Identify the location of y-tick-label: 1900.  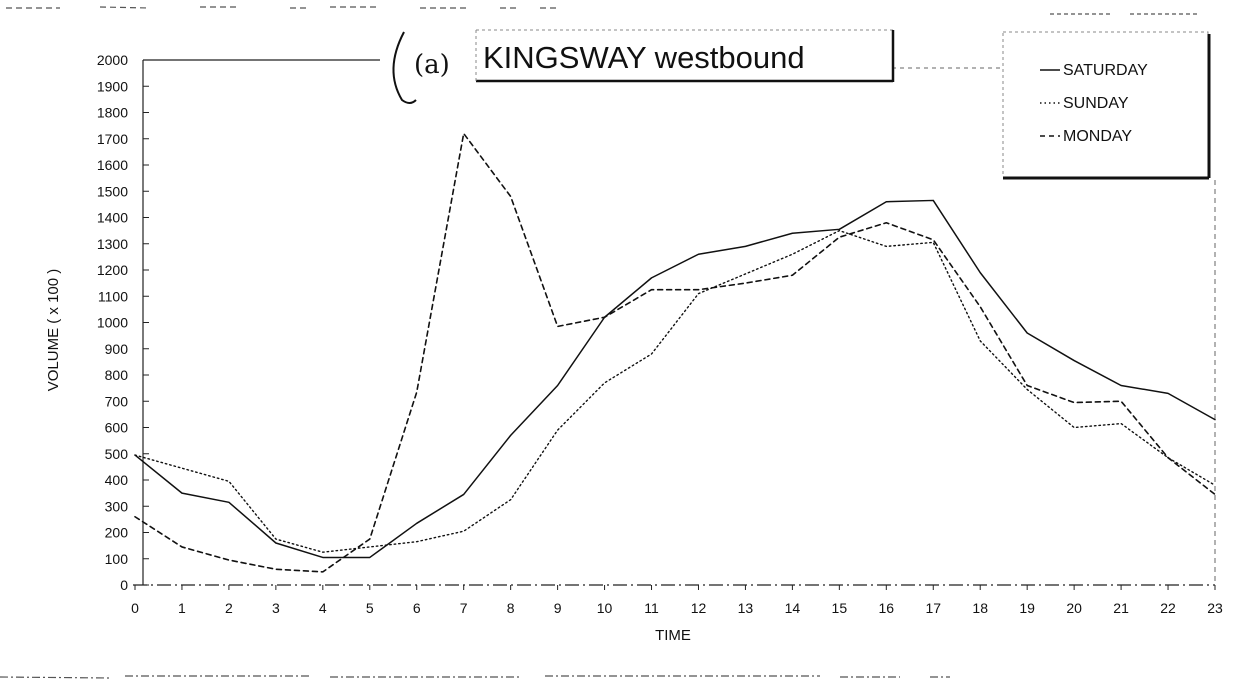
(112, 86).